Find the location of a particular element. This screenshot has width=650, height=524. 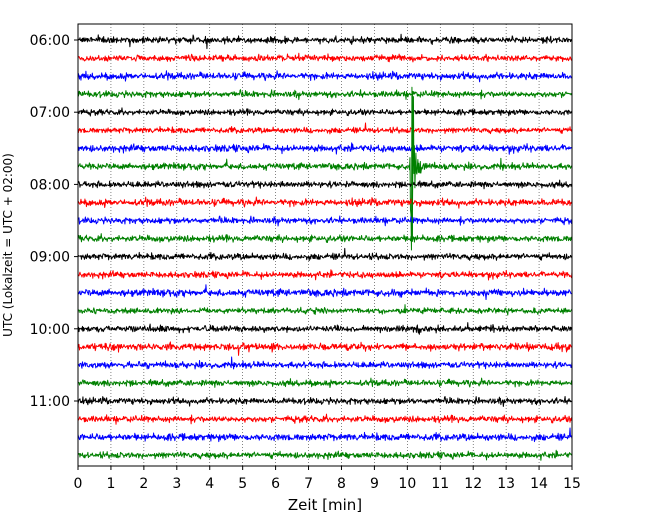

y-tick-label-1100: 11:00 is located at coordinates (50, 402).